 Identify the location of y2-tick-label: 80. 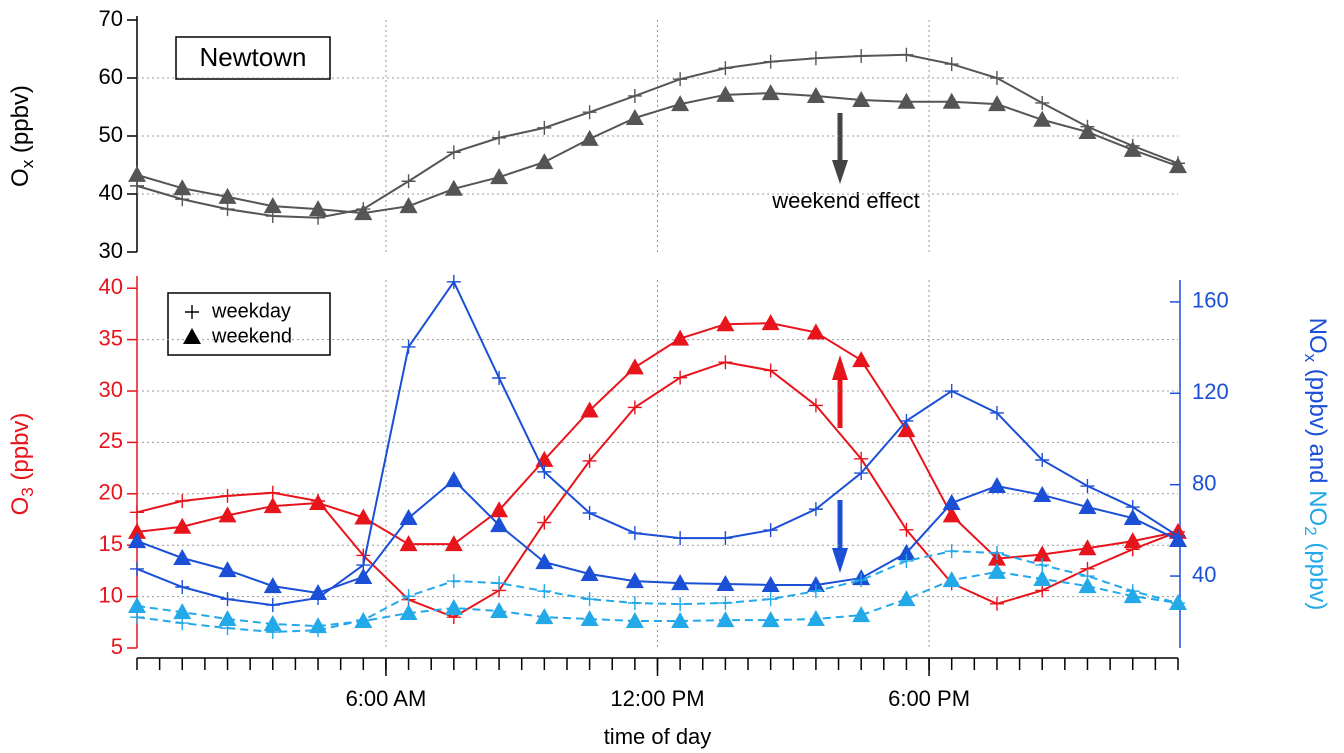
(1204, 482).